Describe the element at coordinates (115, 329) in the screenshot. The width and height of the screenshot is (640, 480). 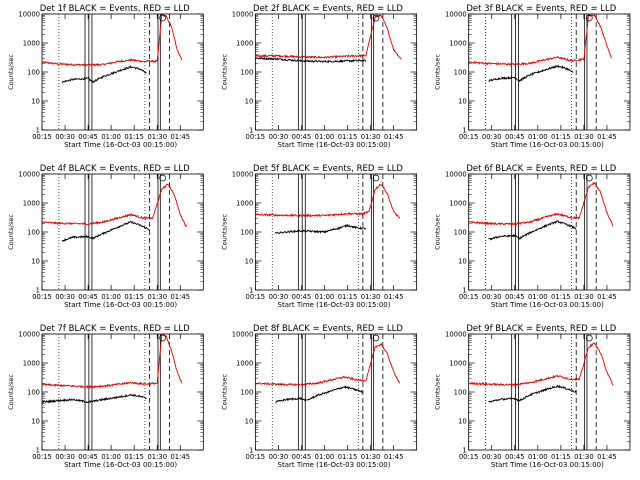
I see `panel-title: Det 7f BLACK = Events, RED = LLD` at that location.